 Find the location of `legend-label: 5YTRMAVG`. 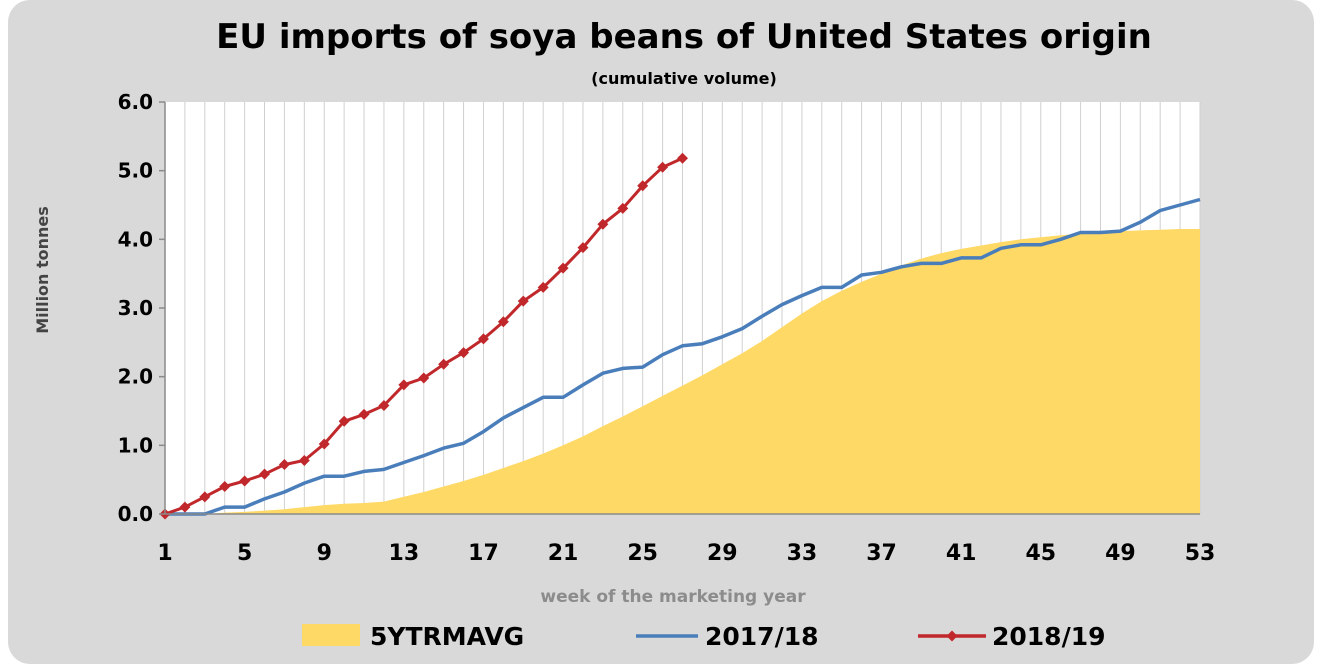

legend-label: 5YTRMAVG is located at coordinates (447, 636).